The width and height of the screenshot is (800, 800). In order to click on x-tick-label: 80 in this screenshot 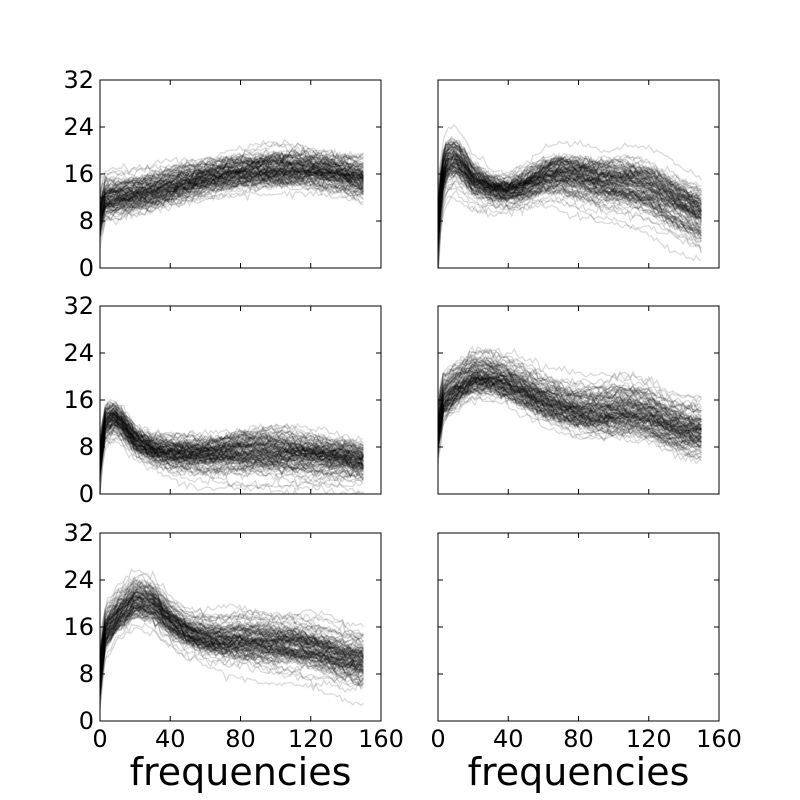, I will do `click(240, 739)`.